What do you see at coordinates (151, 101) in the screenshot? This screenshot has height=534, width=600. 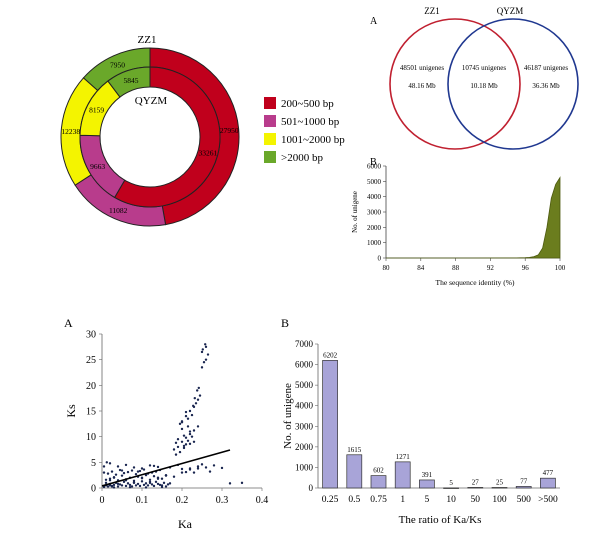 I see `donut-inner-label: QYZM` at bounding box center [151, 101].